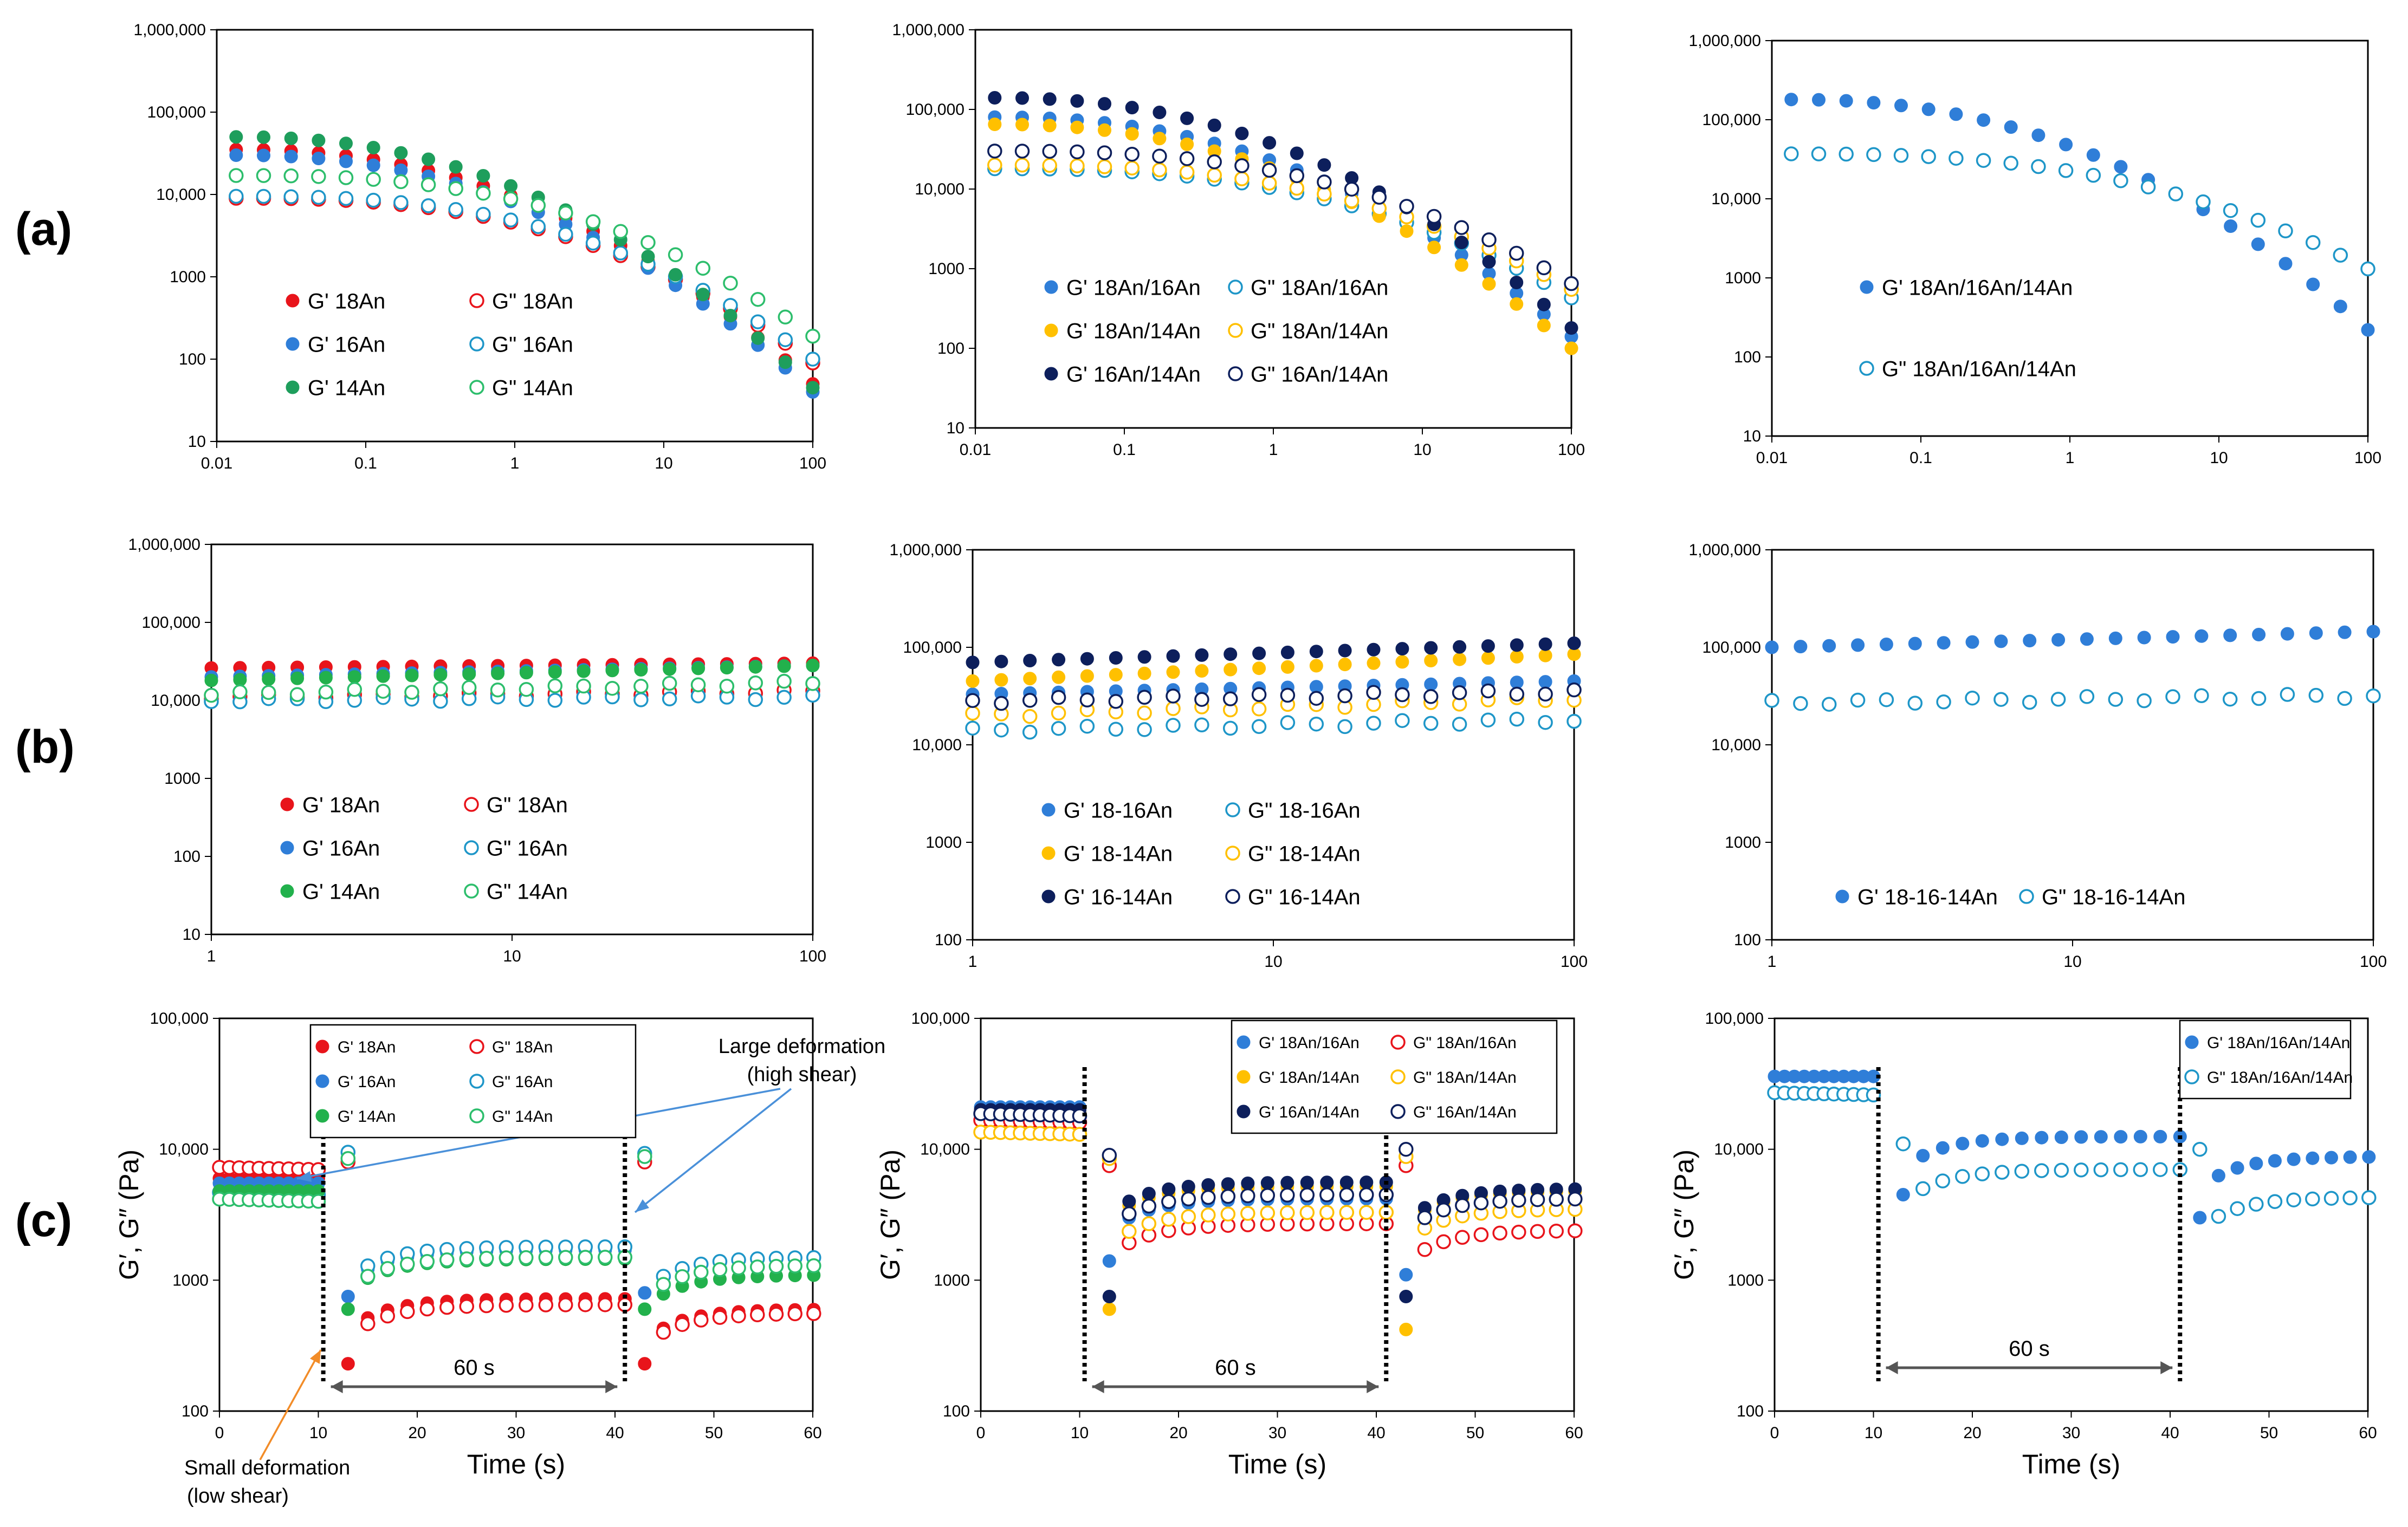 The image size is (2408, 1527). I want to click on x-tick-label: 100, so click(1574, 962).